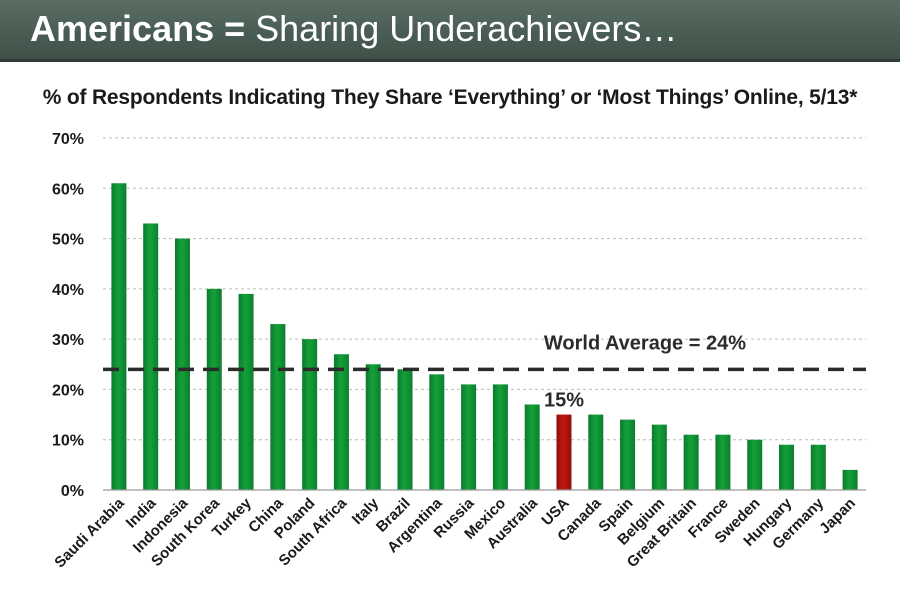 The width and height of the screenshot is (900, 594). Describe the element at coordinates (723, 462) in the screenshot. I see `bar-france` at that location.